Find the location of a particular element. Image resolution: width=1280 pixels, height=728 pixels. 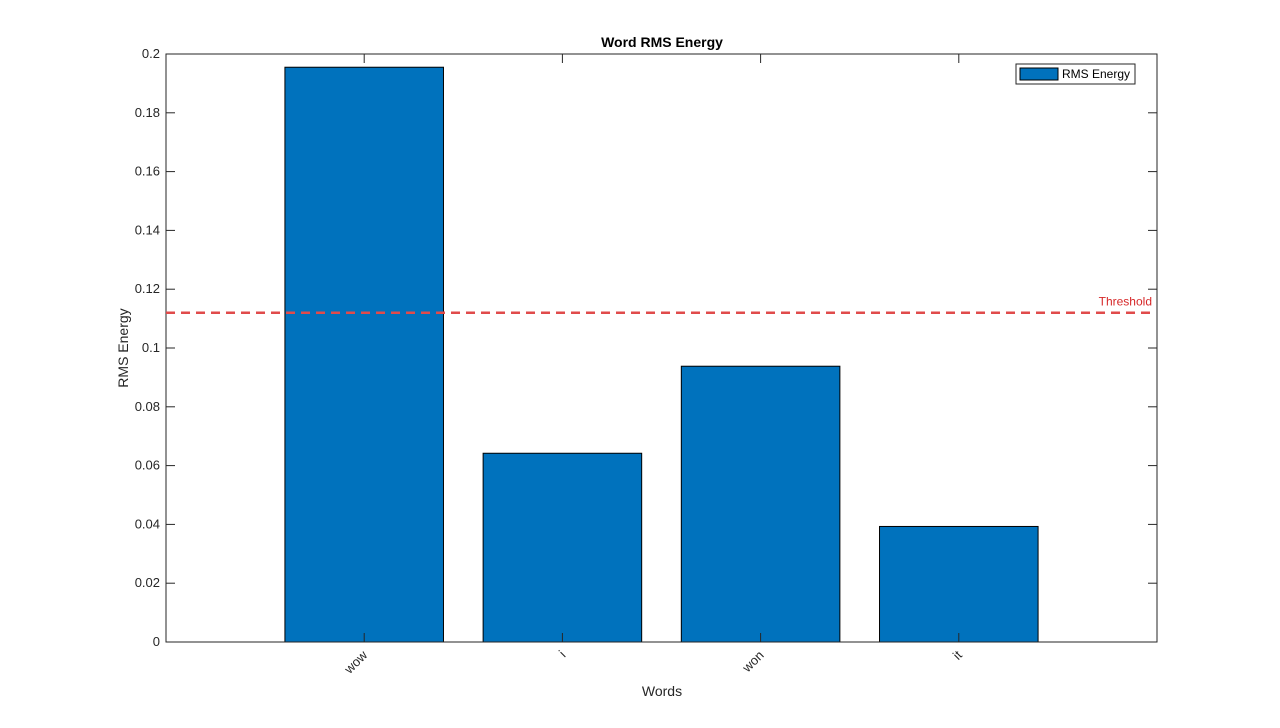

y-tick-label: 0.14 is located at coordinates (147, 229).